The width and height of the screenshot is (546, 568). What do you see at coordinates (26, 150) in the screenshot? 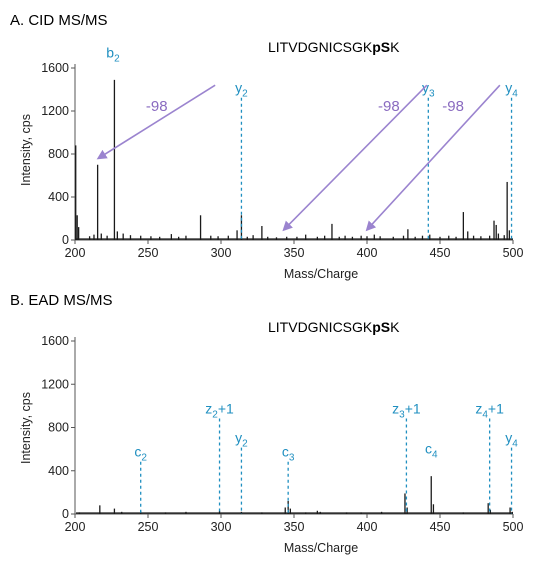
I see `y-axis-label-cid: Intensity, cps` at bounding box center [26, 150].